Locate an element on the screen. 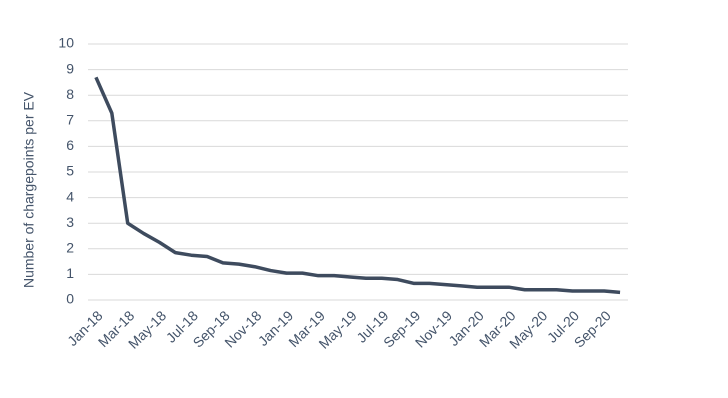 This screenshot has height=398, width=728. y-axis-title: Number of chargepoints per EV is located at coordinates (29, 189).